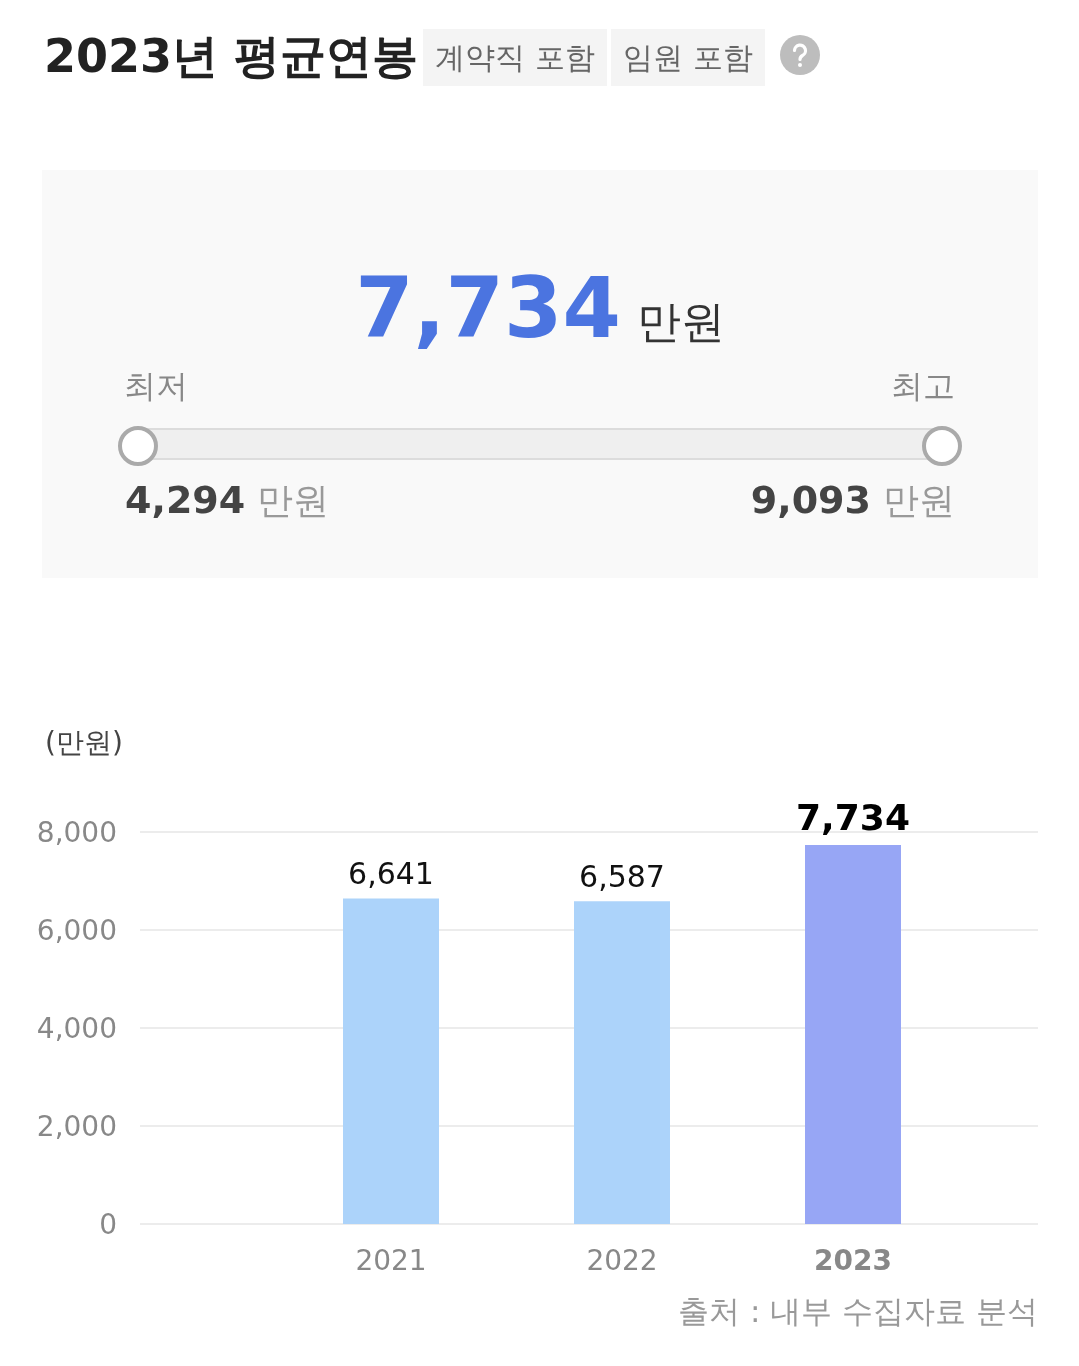 Image resolution: width=1079 pixels, height=1366 pixels. What do you see at coordinates (185, 500) in the screenshot?
I see `text: 4,294` at bounding box center [185, 500].